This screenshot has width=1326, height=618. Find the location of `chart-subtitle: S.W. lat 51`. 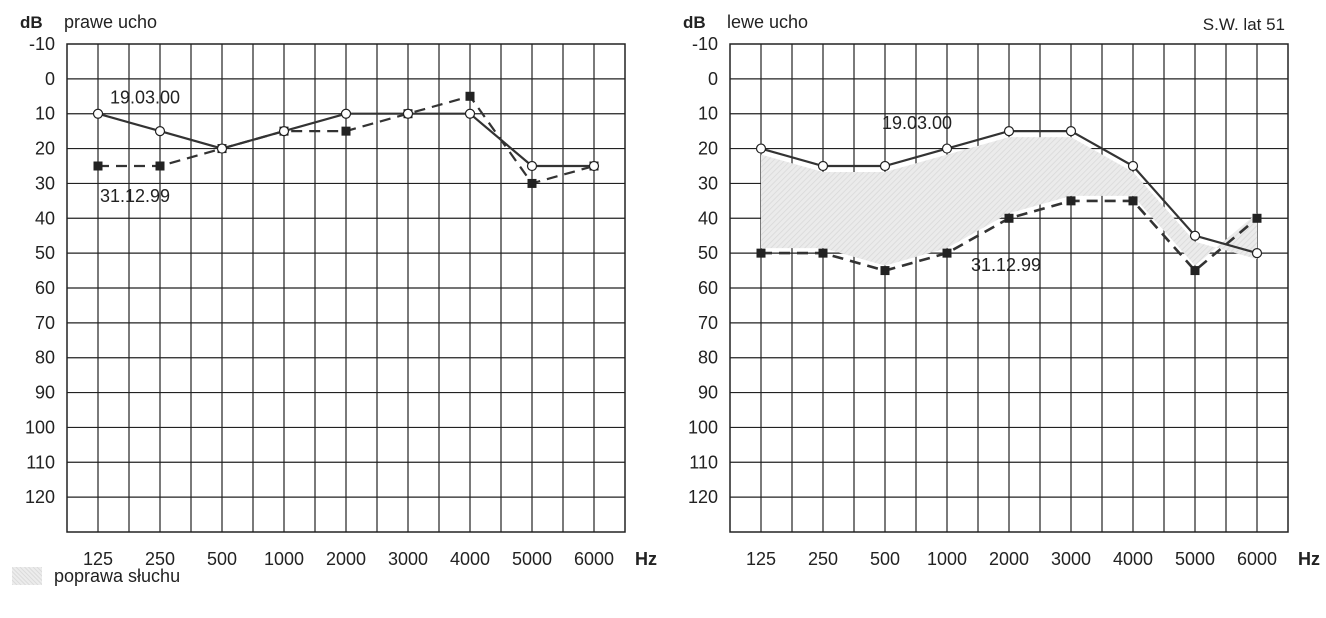

chart-subtitle: S.W. lat 51 is located at coordinates (1244, 24).